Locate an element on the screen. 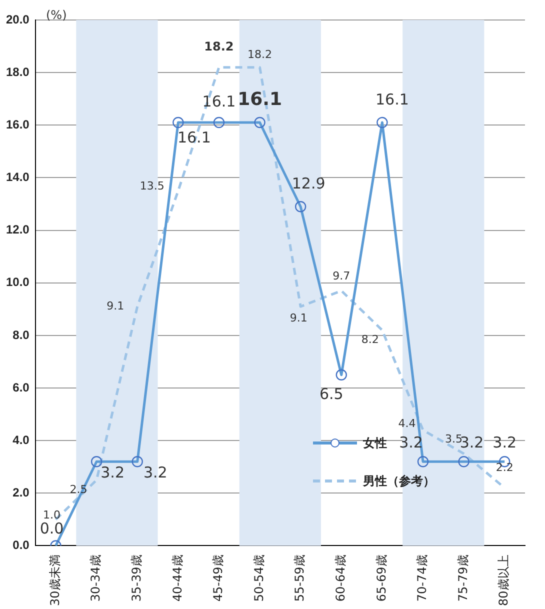 This screenshot has height=609, width=545. x-tick-label: 75-79歳 is located at coordinates (463, 578).